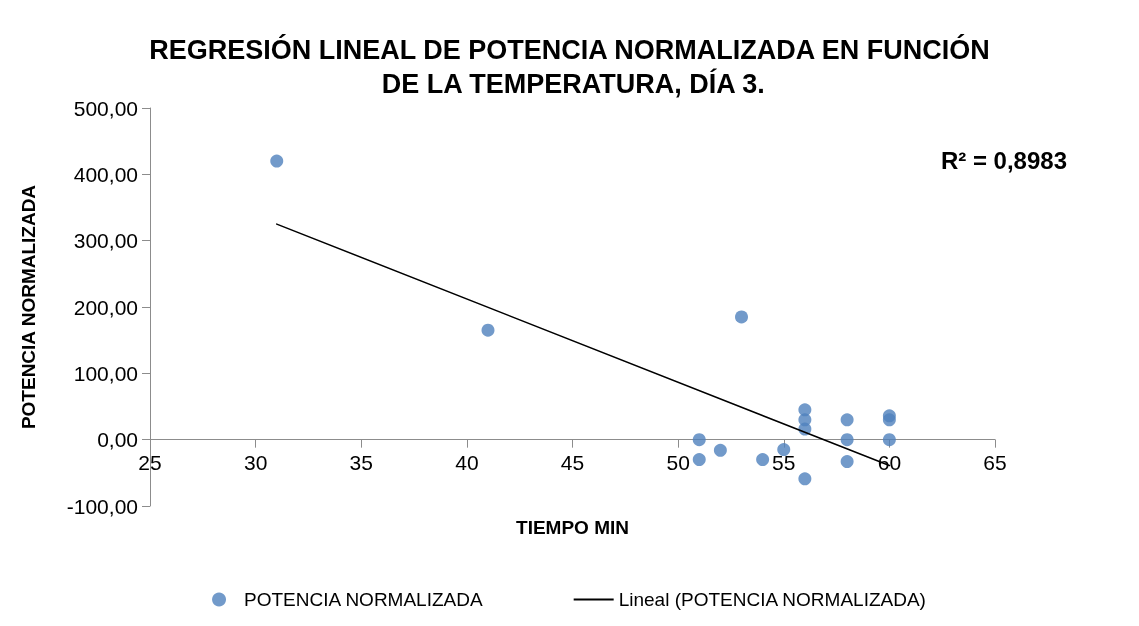 Image resolution: width=1139 pixels, height=626 pixels. I want to click on x-tick-label: 45, so click(572, 462).